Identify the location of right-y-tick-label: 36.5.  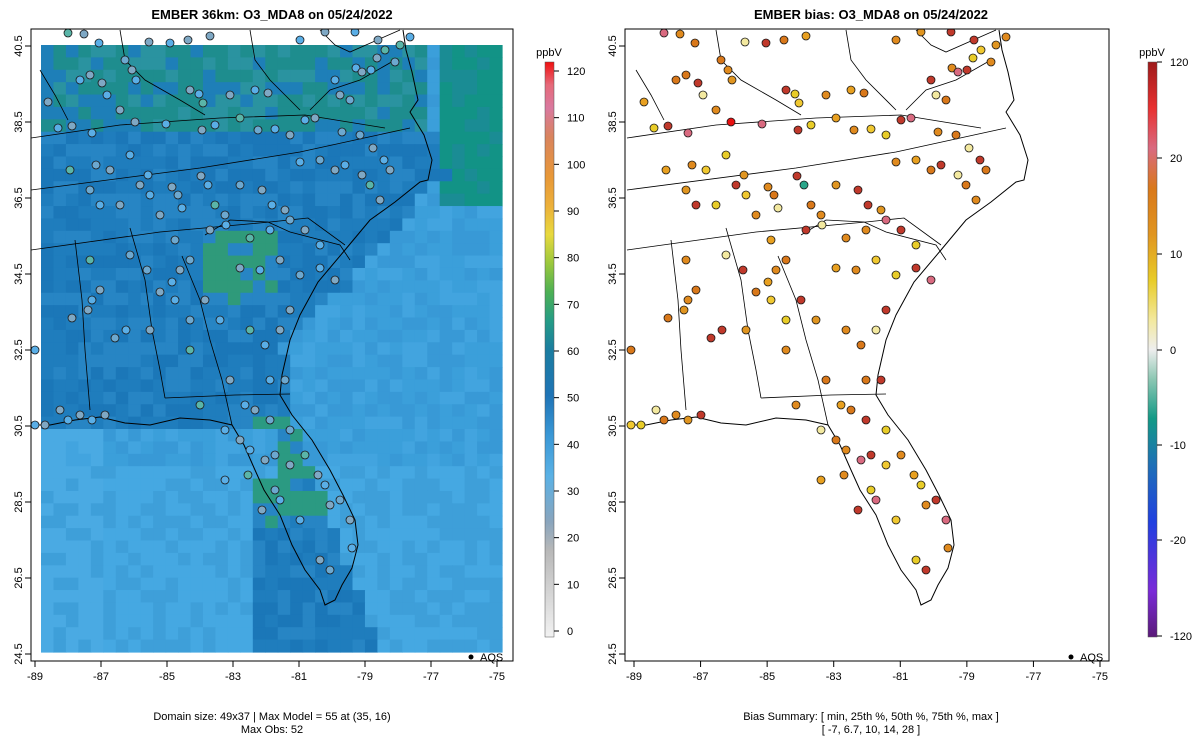
(613, 197).